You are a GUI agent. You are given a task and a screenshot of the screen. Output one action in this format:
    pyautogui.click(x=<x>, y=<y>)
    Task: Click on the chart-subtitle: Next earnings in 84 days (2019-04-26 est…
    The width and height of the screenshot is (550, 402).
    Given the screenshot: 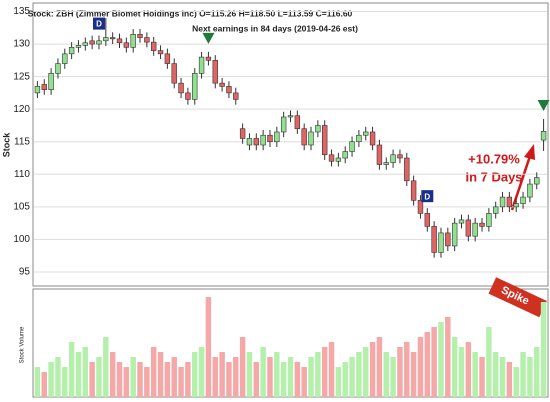 What is the action you would take?
    pyautogui.click(x=275, y=28)
    